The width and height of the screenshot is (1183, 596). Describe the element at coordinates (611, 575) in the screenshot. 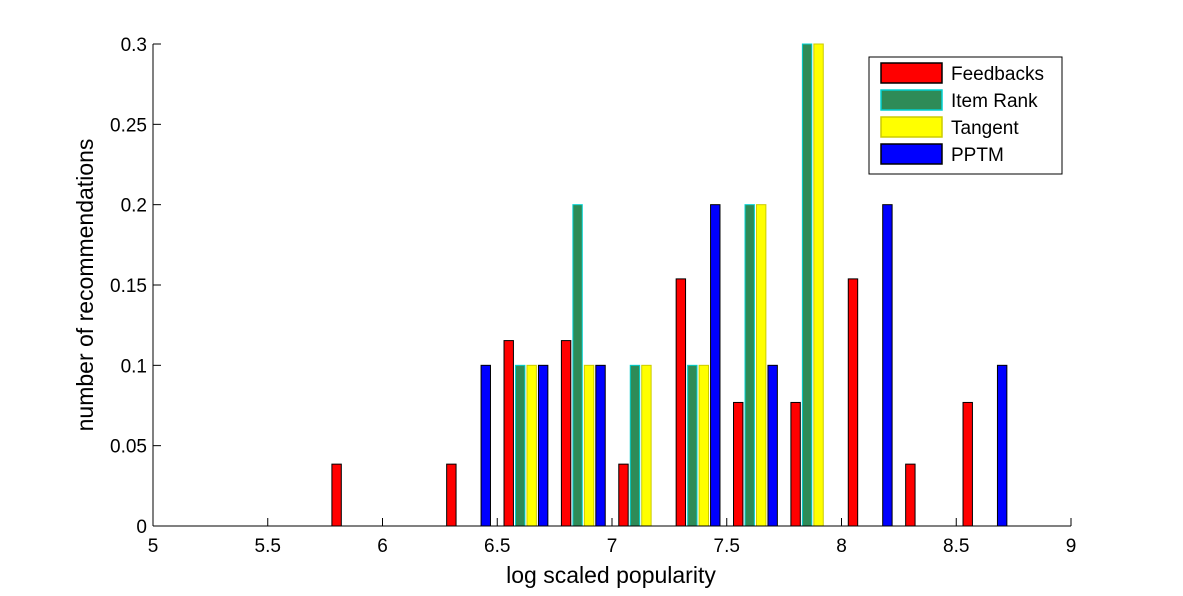

I see `x-axis-label: log scaled popularity` at that location.